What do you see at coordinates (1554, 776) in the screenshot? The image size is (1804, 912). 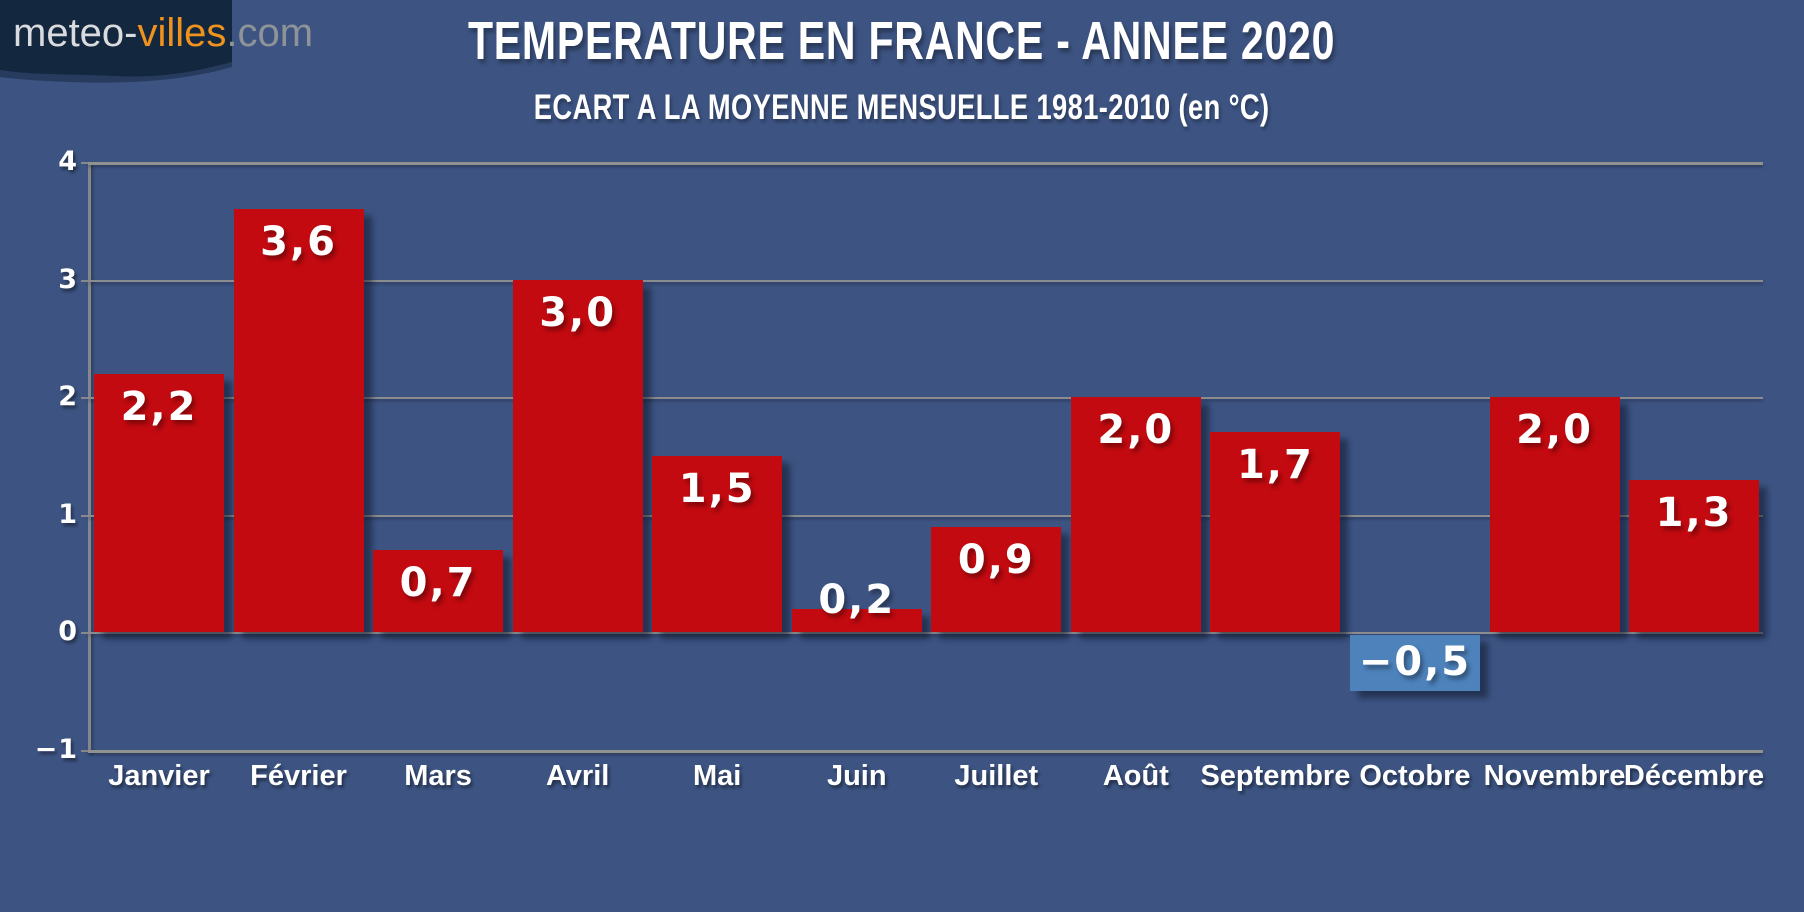 I see `month-label-novembre: Novembre` at bounding box center [1554, 776].